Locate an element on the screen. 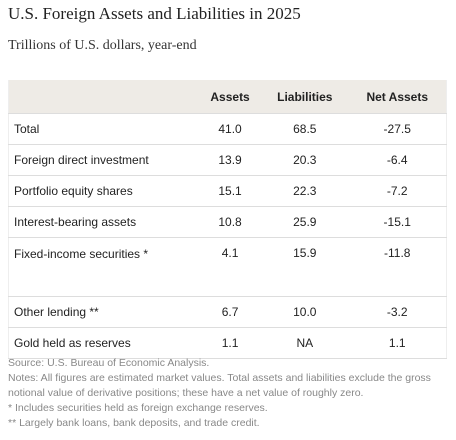 This screenshot has width=456, height=440. header-row: Assets Liabilities Net Assets is located at coordinates (227, 97).